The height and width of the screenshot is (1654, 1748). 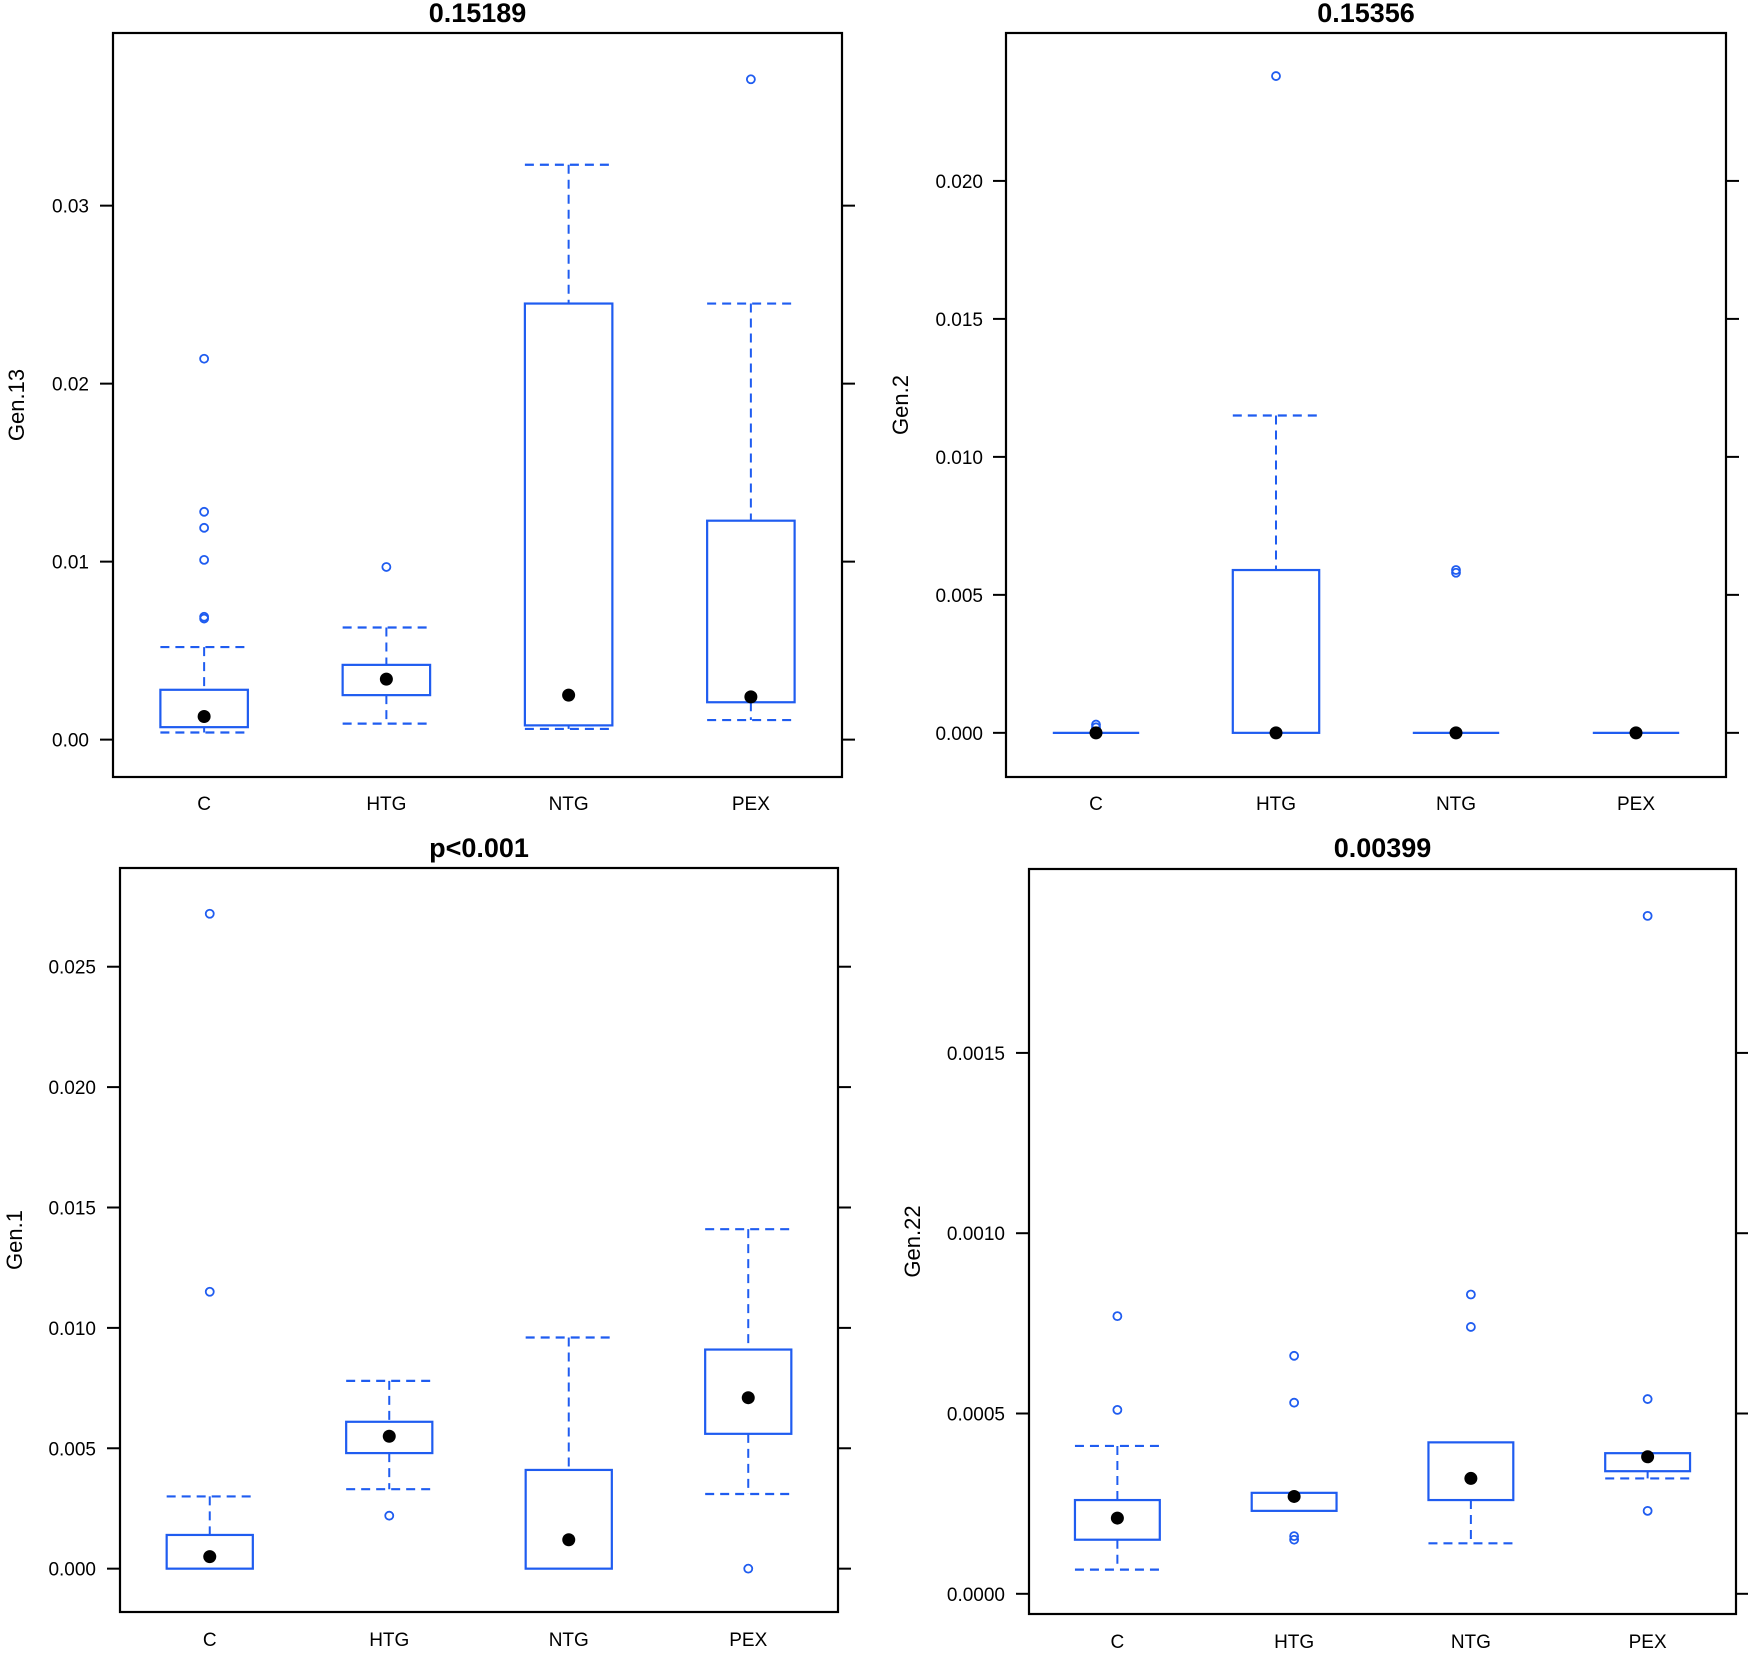 I want to click on y-tick-label: 0.0005, so click(x=976, y=1415).